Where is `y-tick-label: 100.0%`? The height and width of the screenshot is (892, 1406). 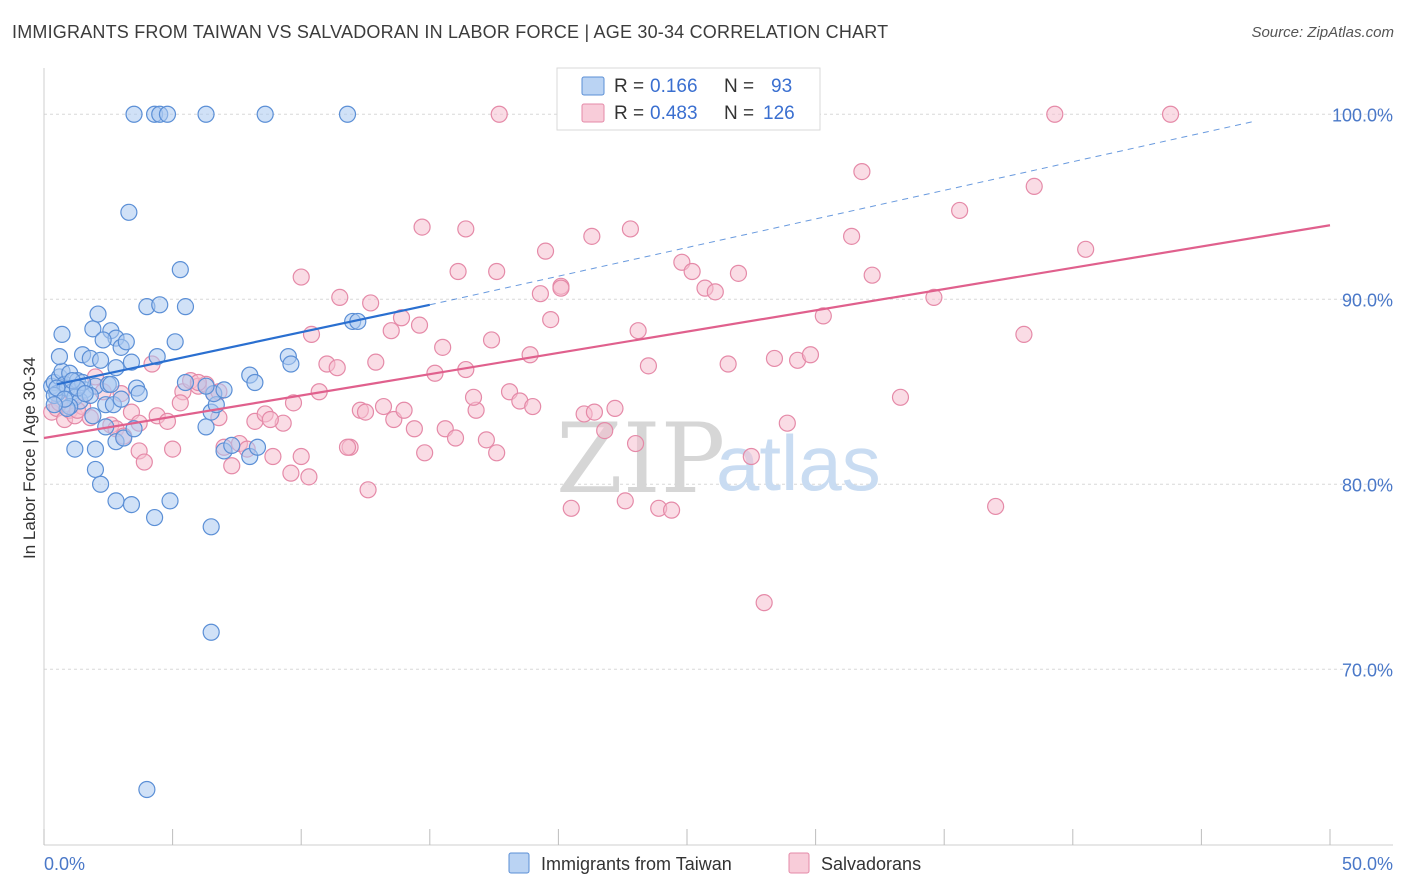 y-tick-label: 100.0% is located at coordinates (1362, 115).